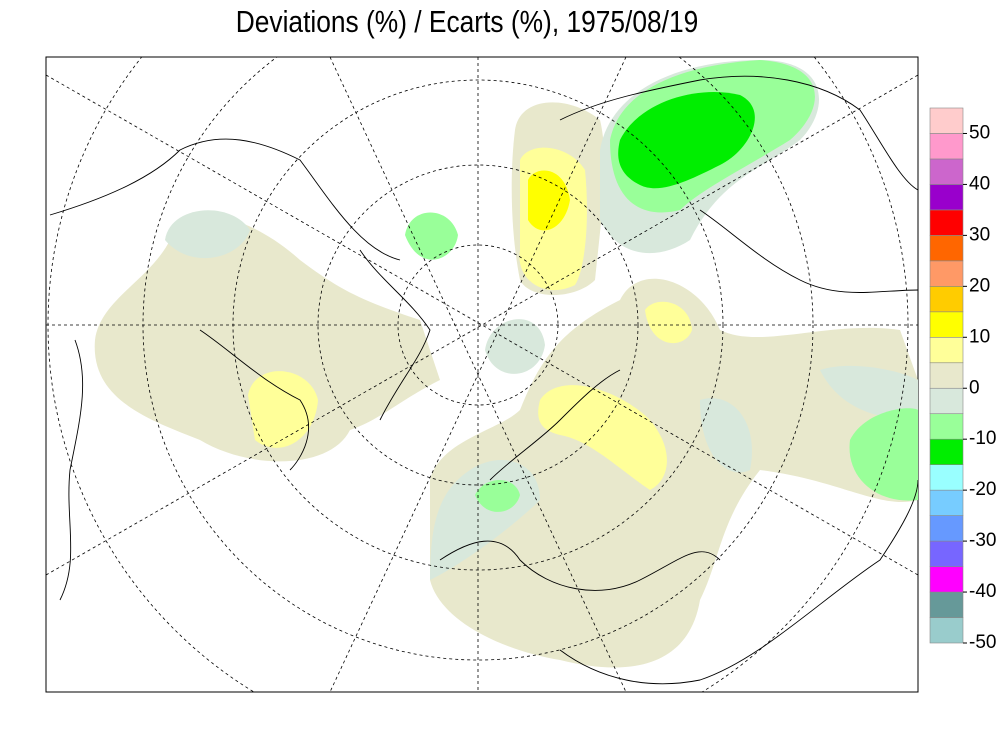 The width and height of the screenshot is (1000, 731). What do you see at coordinates (982, 438) in the screenshot?
I see `colorbar-tick-label: -10` at bounding box center [982, 438].